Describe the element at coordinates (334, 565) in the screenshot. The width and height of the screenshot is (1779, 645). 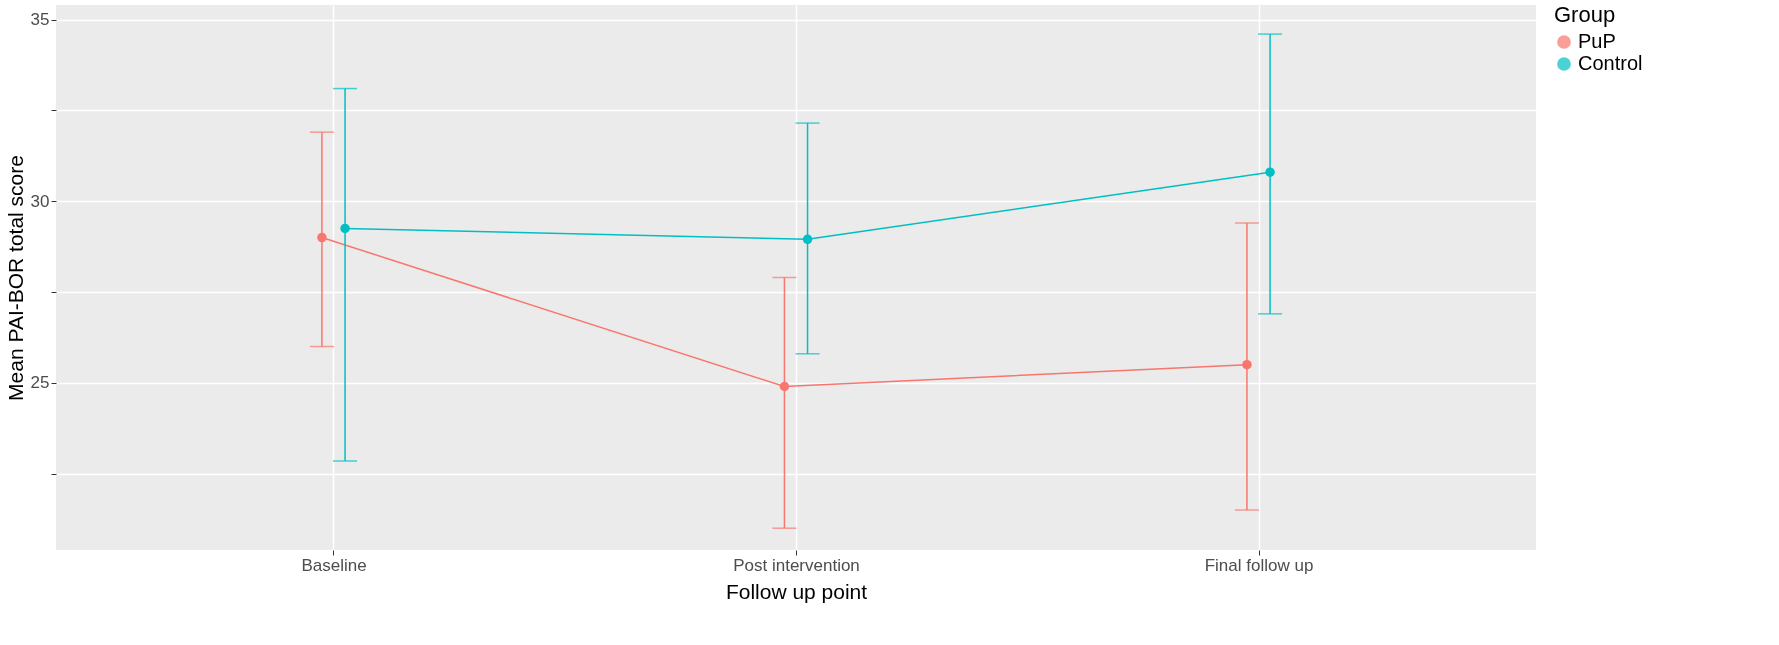
I see `x-tick-label: Baseline` at that location.